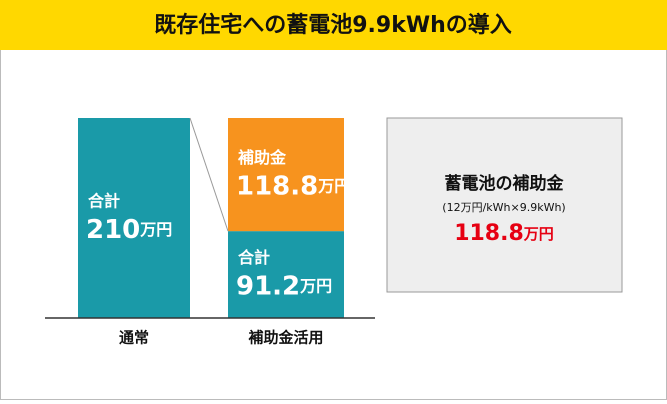  What do you see at coordinates (113, 230) in the screenshot?
I see `data-label-value: 210` at bounding box center [113, 230].